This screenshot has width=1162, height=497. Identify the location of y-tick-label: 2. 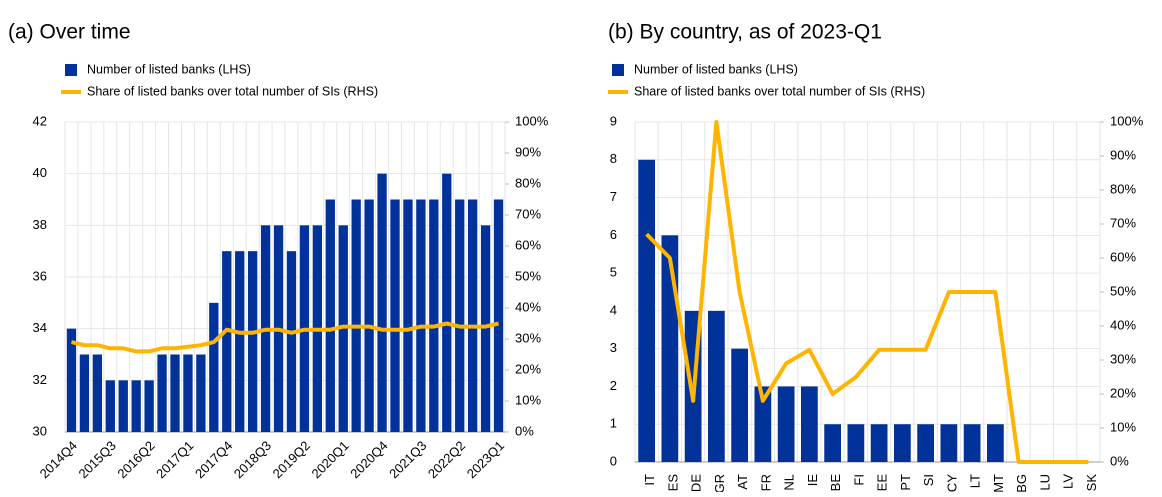
(613, 385).